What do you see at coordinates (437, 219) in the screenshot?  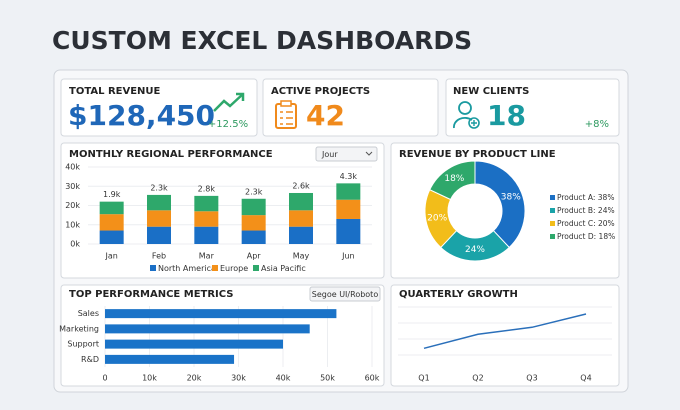 I see `slice-label: 20%` at bounding box center [437, 219].